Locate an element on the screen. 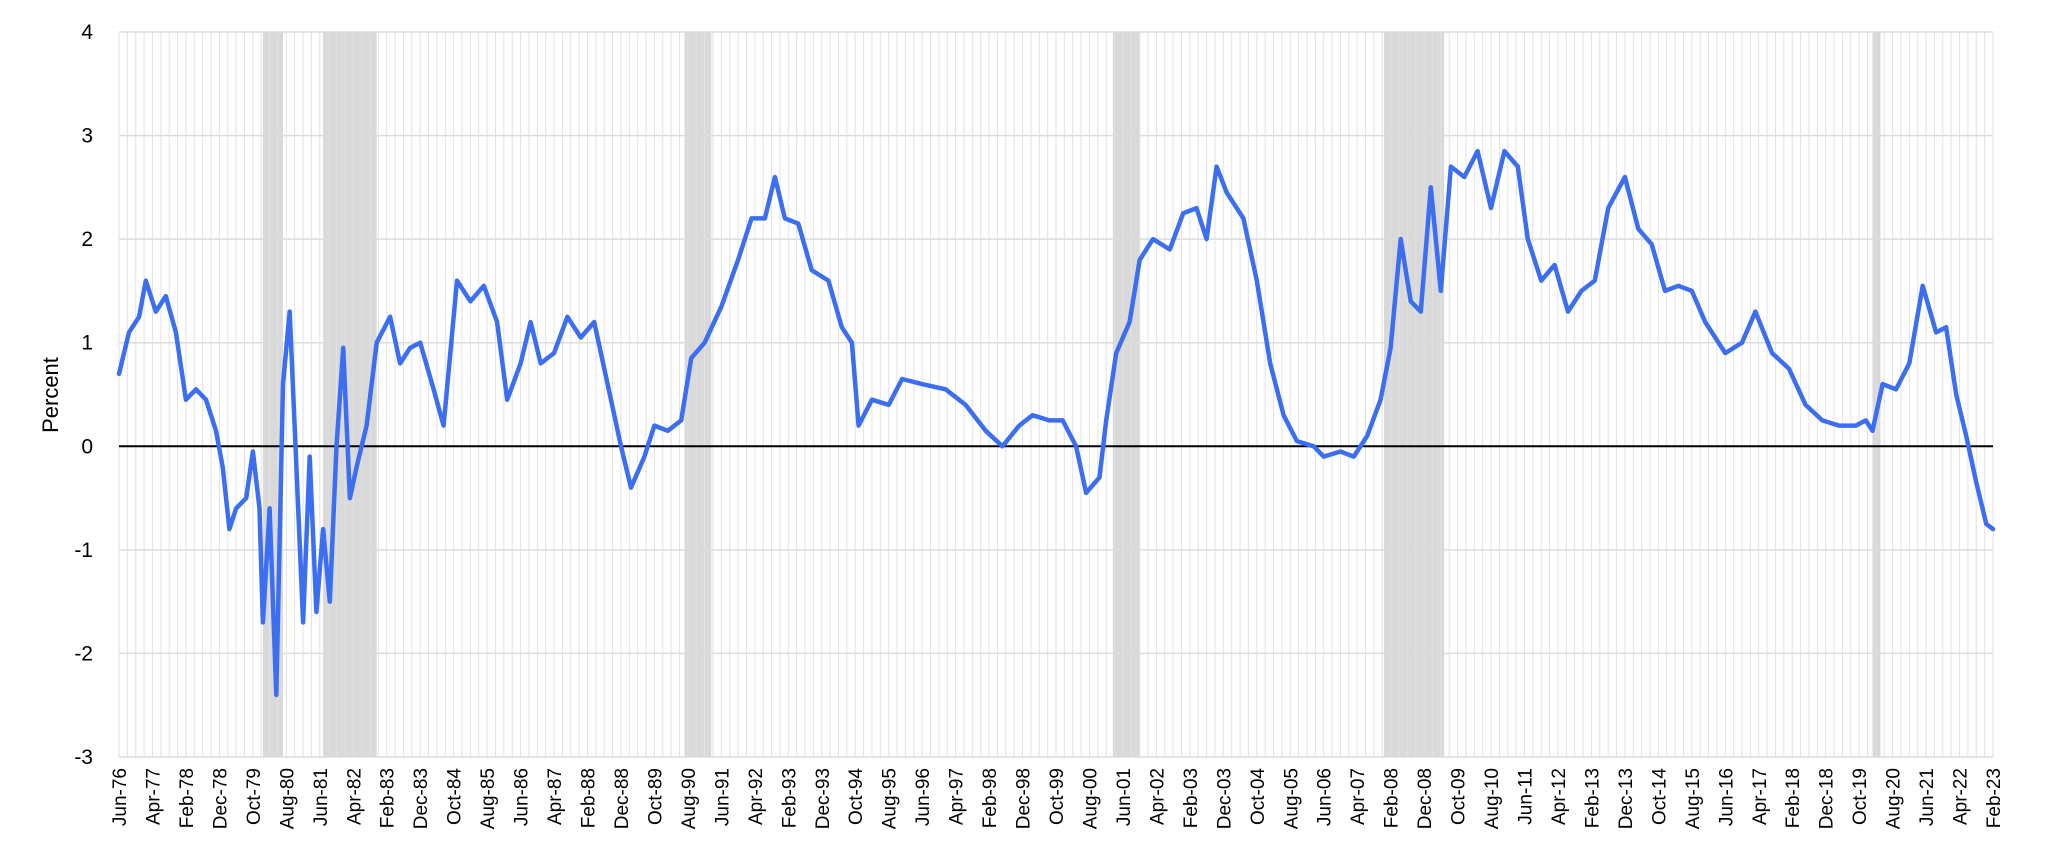 This screenshot has height=852, width=2048. x-tick-label: Oct-94 is located at coordinates (856, 796).